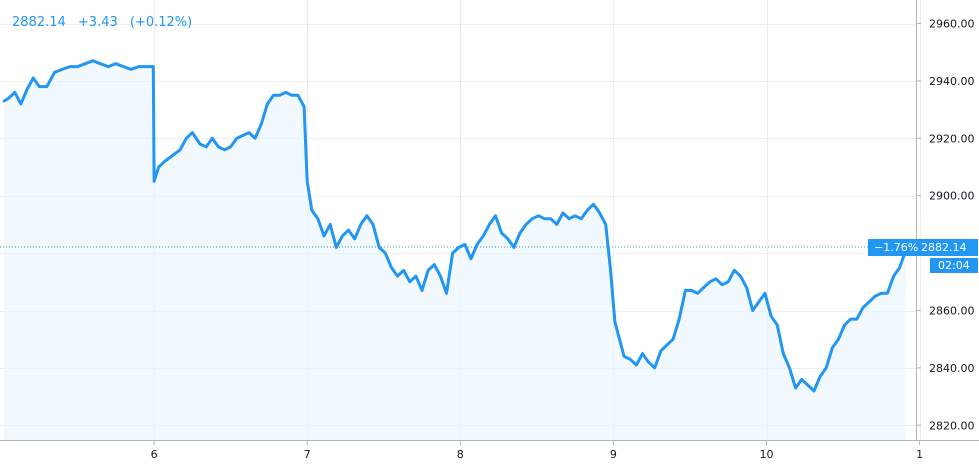 The image size is (979, 465). Describe the element at coordinates (537, 450) in the screenshot. I see `time-axis: 6 7 8 9 10 1` at that location.